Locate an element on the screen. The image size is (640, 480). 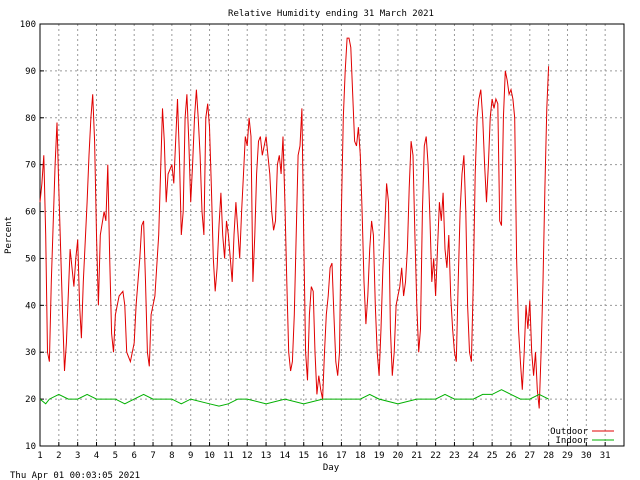
series-line-indoor is located at coordinates (294, 398).